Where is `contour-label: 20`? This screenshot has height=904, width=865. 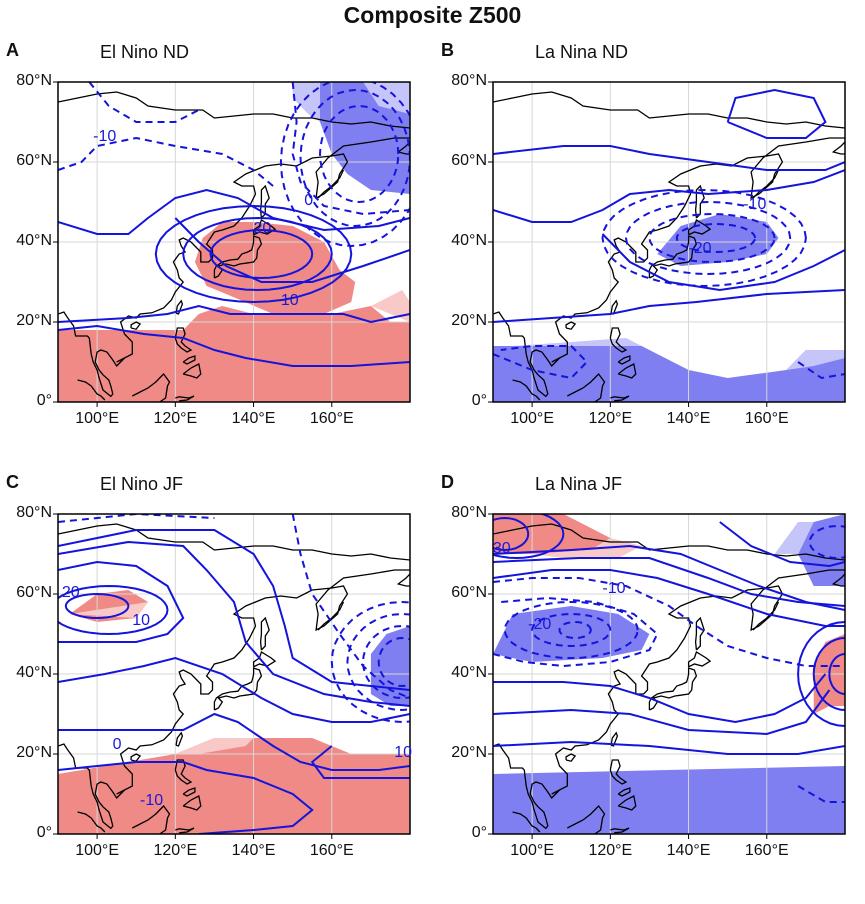
contour-label: 20 is located at coordinates (262, 228).